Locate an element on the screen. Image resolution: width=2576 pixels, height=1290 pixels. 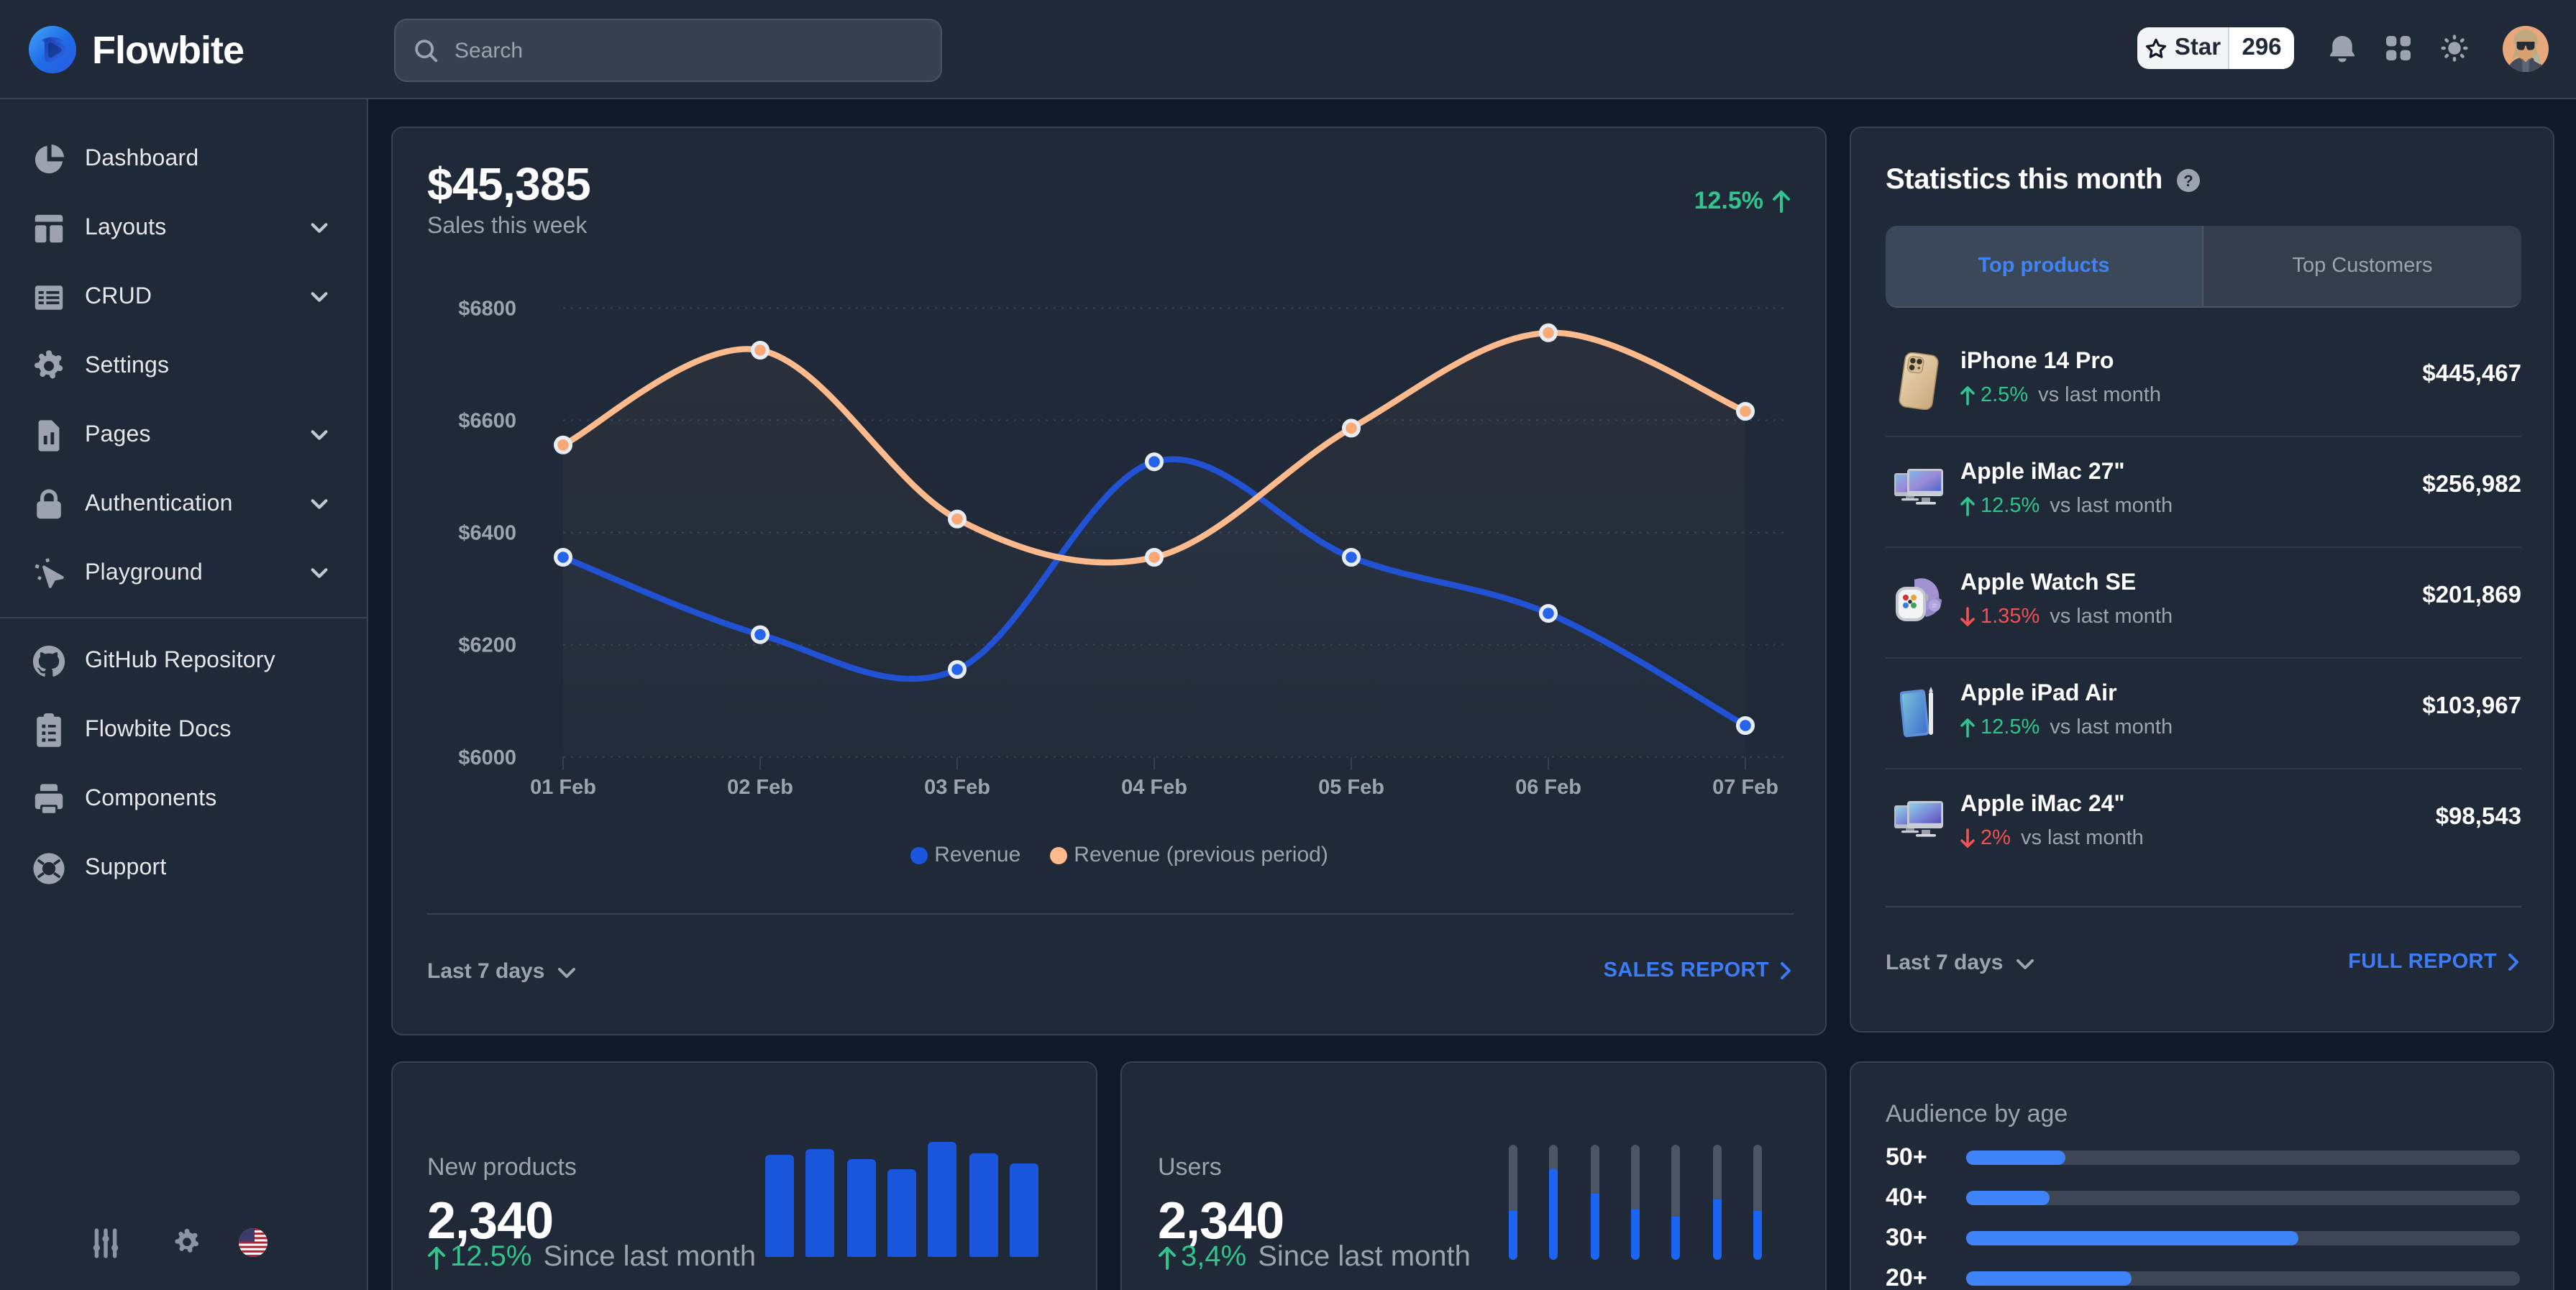
svg-text: $6800 is located at coordinates (487, 308).